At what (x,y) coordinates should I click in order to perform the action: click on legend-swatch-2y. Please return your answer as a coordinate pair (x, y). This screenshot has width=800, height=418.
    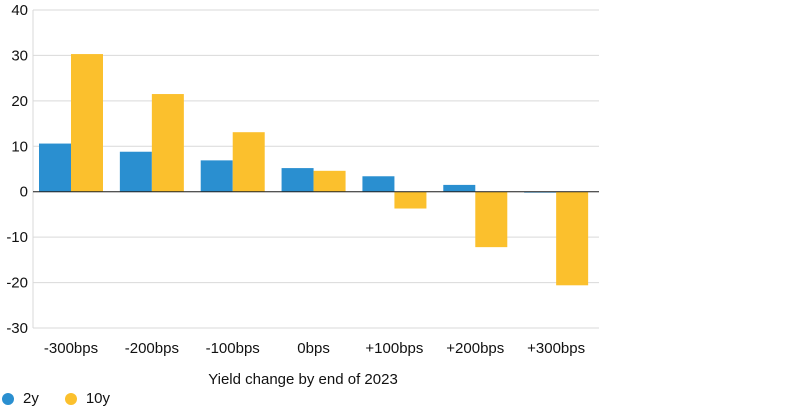
    Looking at the image, I should click on (8, 398).